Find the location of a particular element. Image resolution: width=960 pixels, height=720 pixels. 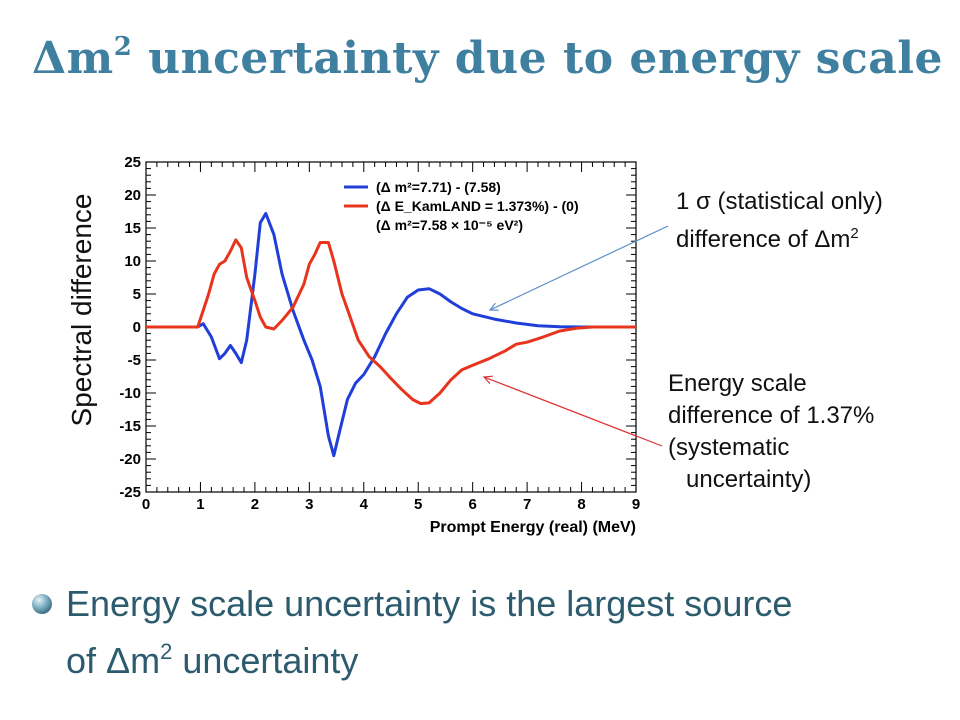

x-tick-label: 1 is located at coordinates (200, 504).